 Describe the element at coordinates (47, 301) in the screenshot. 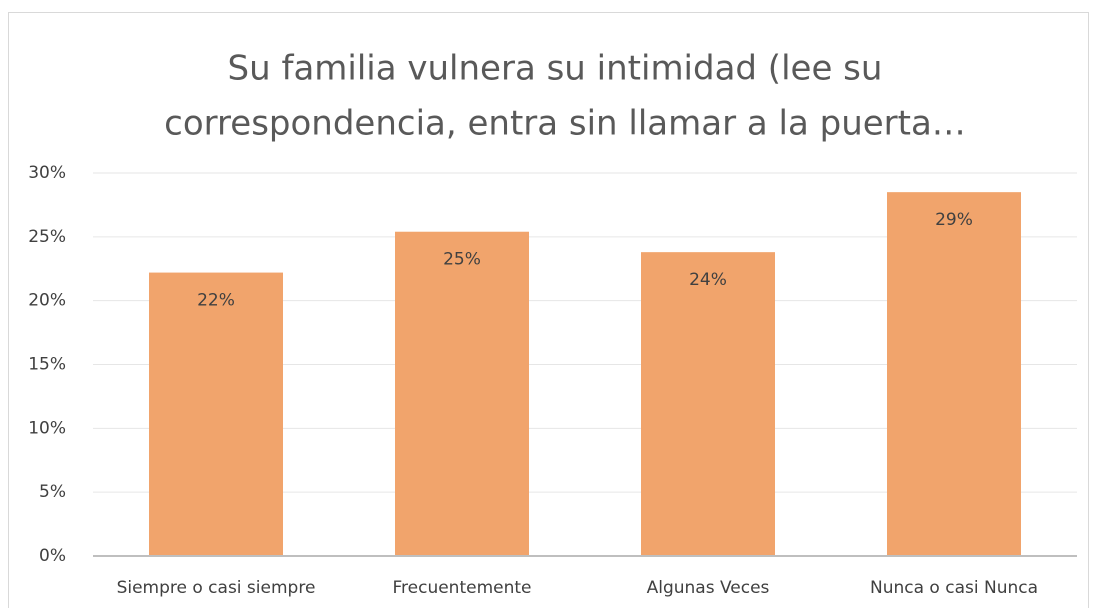

I see `y-tick-label: 20%` at that location.